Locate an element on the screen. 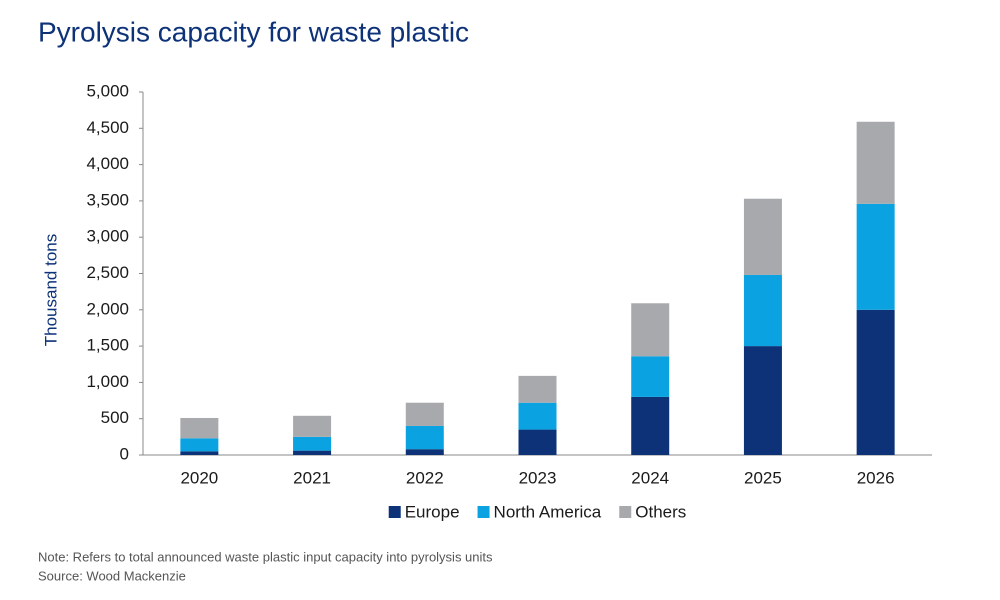  x-tick-label: 2022 is located at coordinates (425, 477).